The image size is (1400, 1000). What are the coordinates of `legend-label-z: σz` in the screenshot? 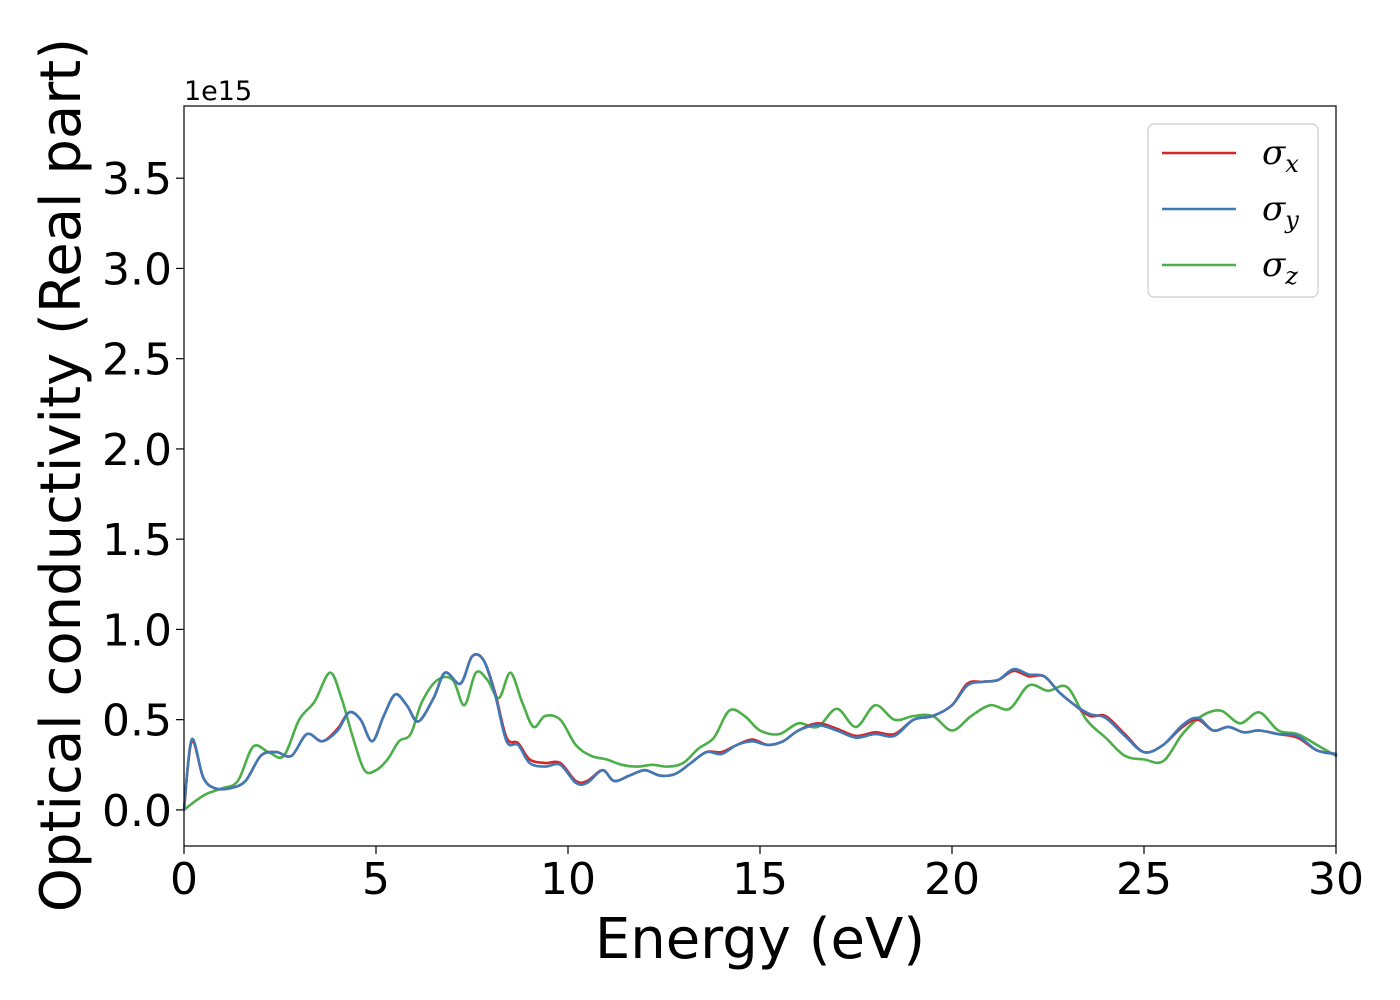 It's located at (1280, 267).